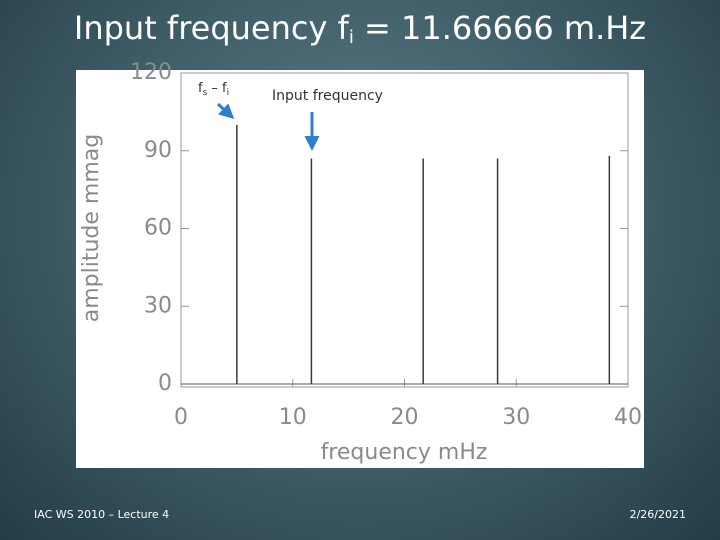  What do you see at coordinates (225, 111) in the screenshot?
I see `arrow` at bounding box center [225, 111].